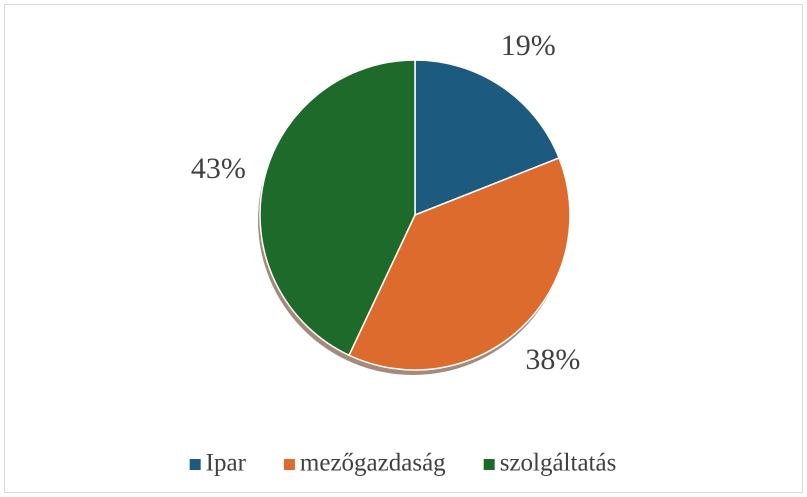  Describe the element at coordinates (528, 45) in the screenshot. I see `data-label: 19%` at that location.